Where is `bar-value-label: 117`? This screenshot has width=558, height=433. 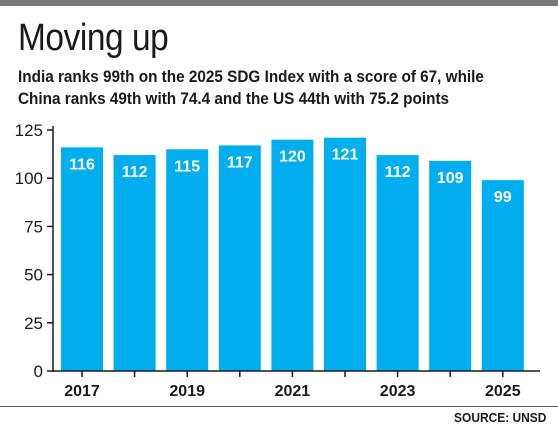 bar-value-label: 117 is located at coordinates (240, 162).